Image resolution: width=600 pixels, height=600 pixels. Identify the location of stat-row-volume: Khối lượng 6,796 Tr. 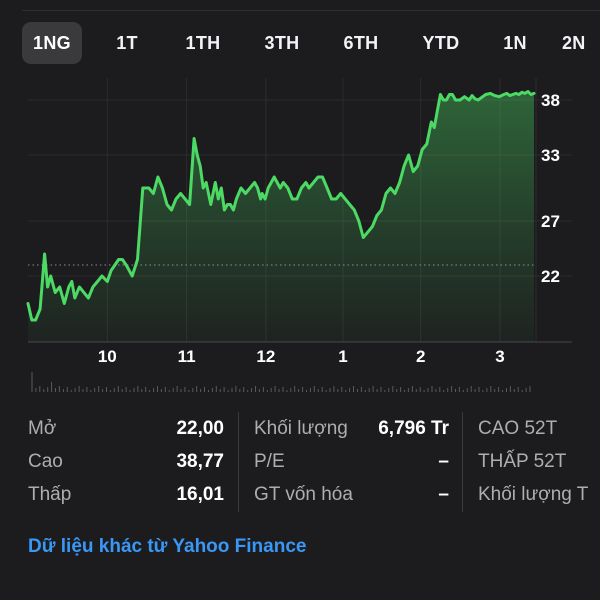
(351, 429).